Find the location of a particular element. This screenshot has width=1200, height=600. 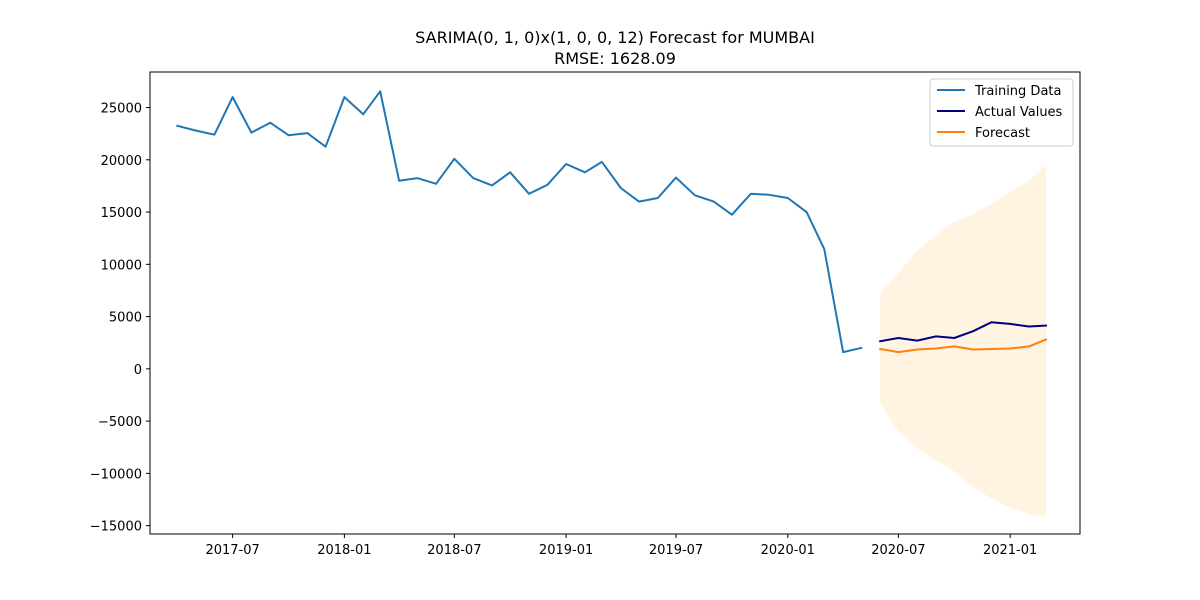

legend: Training Data Actual Values Forecast is located at coordinates (1001, 112).